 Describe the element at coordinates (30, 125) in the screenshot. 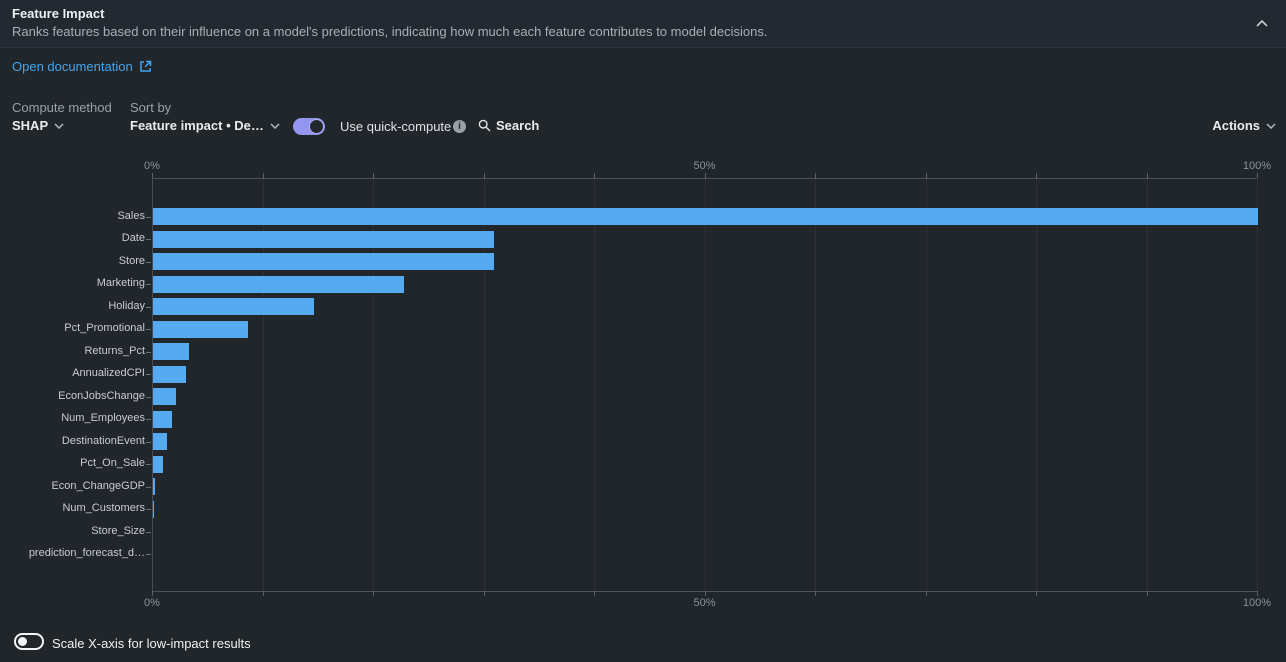

I see `compute-method-value: SHAP` at that location.